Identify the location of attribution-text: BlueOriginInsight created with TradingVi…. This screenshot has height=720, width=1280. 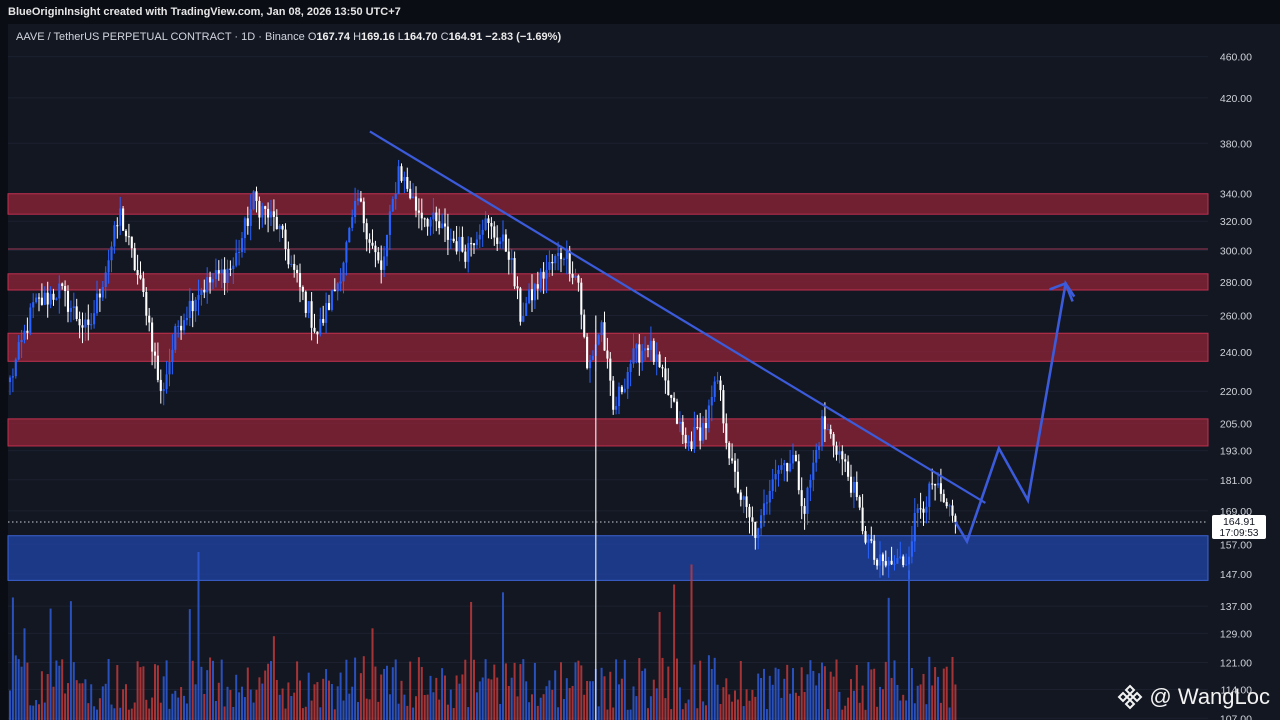
(204, 12).